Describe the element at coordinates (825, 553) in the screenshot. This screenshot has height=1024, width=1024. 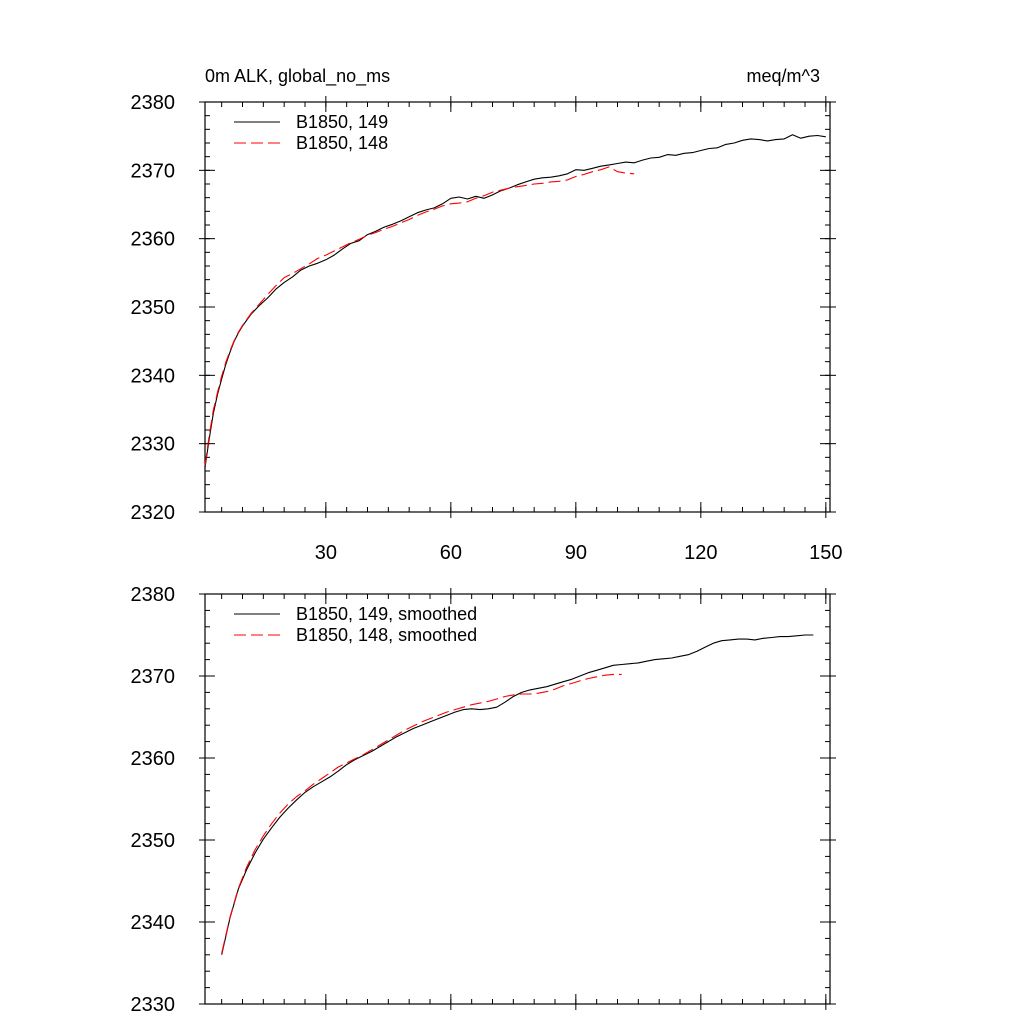
I see `x-tick-label: 150` at that location.